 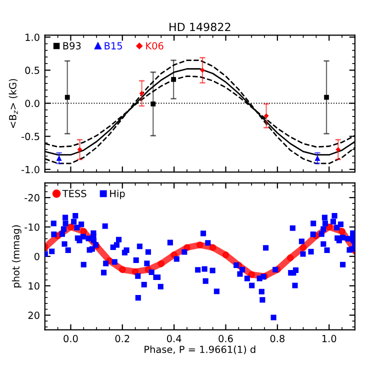 I want to click on y-axis-title: <B$_{z}$> (kG), so click(x=13, y=103).